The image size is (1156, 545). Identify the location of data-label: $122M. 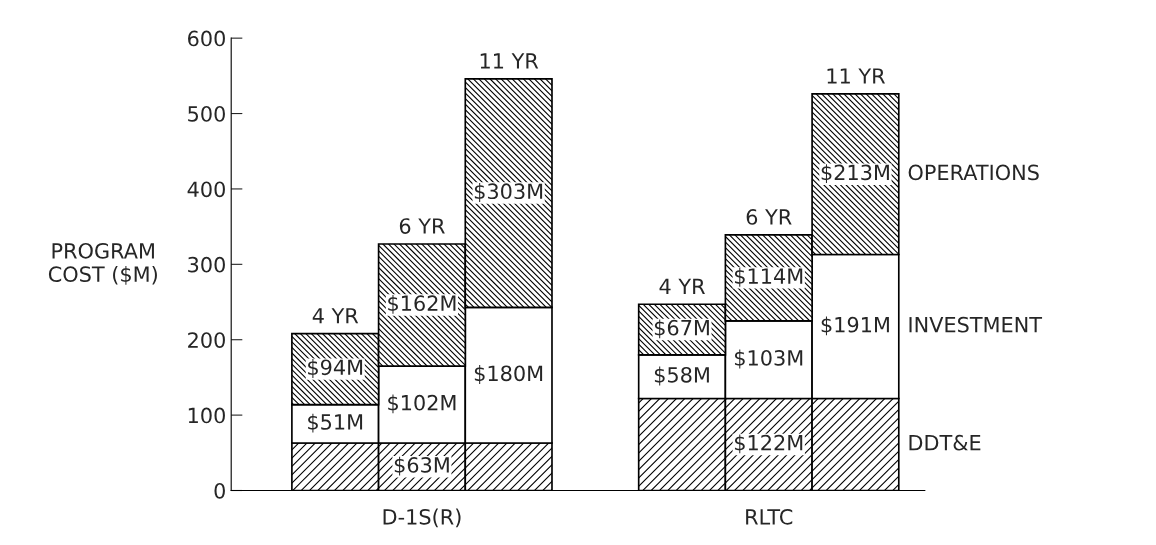
(768, 444).